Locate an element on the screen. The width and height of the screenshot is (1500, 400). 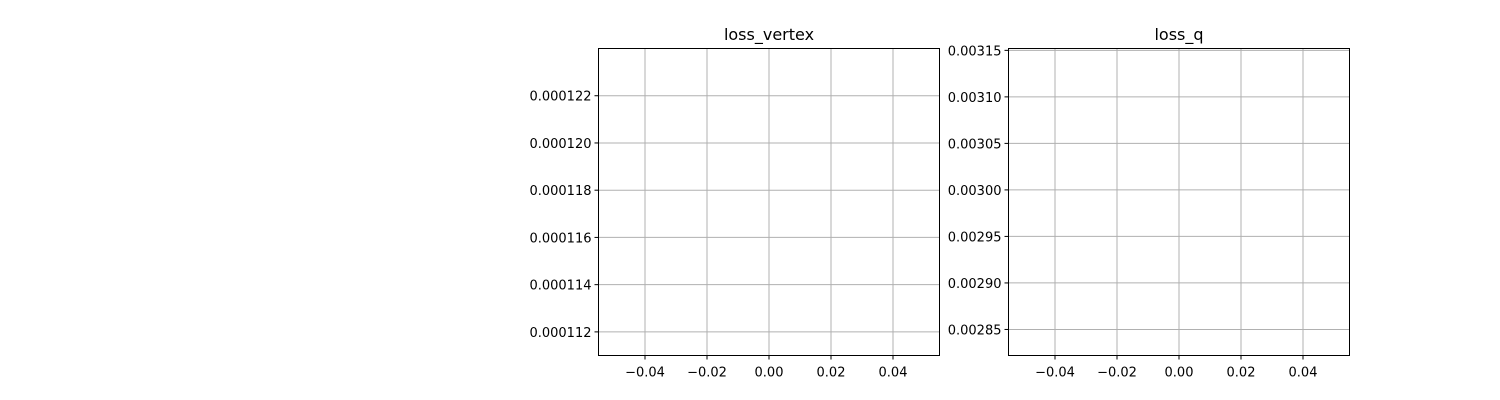
y-tick-label: 0.000112 is located at coordinates (560, 333).